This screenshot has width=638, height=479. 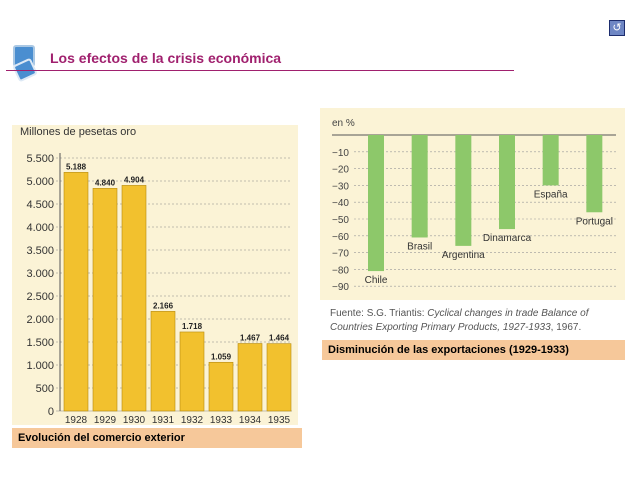 What do you see at coordinates (192, 371) in the screenshot?
I see `bar-1932` at bounding box center [192, 371].